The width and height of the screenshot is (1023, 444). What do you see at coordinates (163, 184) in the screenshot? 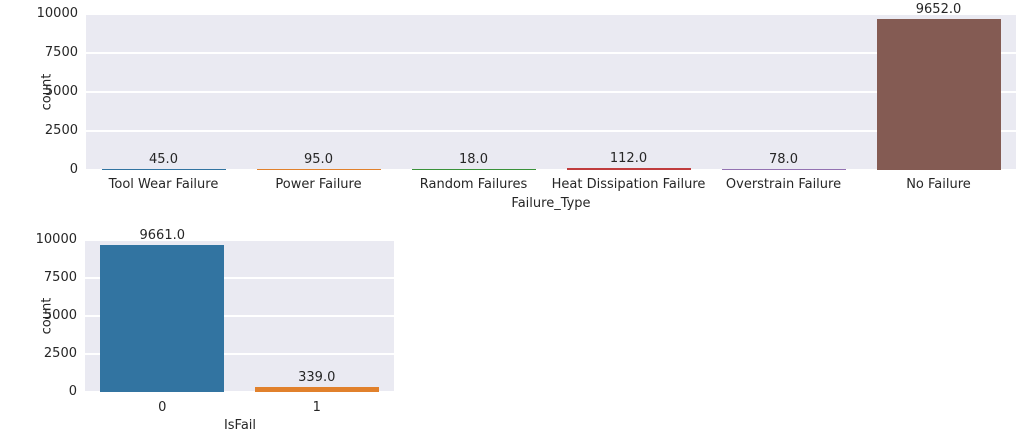
I see `x-tick-label: Tool Wear Failure` at bounding box center [163, 184].